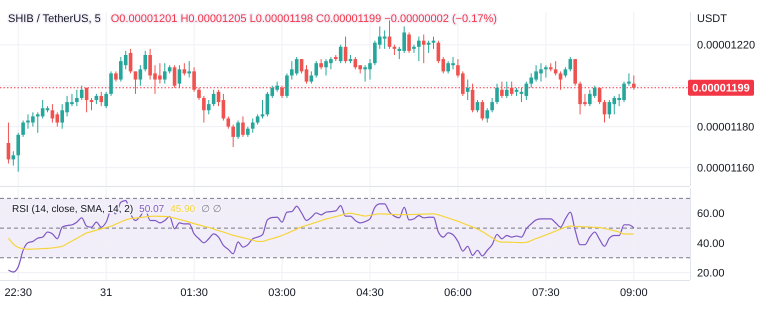  What do you see at coordinates (321, 231) in the screenshot?
I see `line-series` at bounding box center [321, 231].